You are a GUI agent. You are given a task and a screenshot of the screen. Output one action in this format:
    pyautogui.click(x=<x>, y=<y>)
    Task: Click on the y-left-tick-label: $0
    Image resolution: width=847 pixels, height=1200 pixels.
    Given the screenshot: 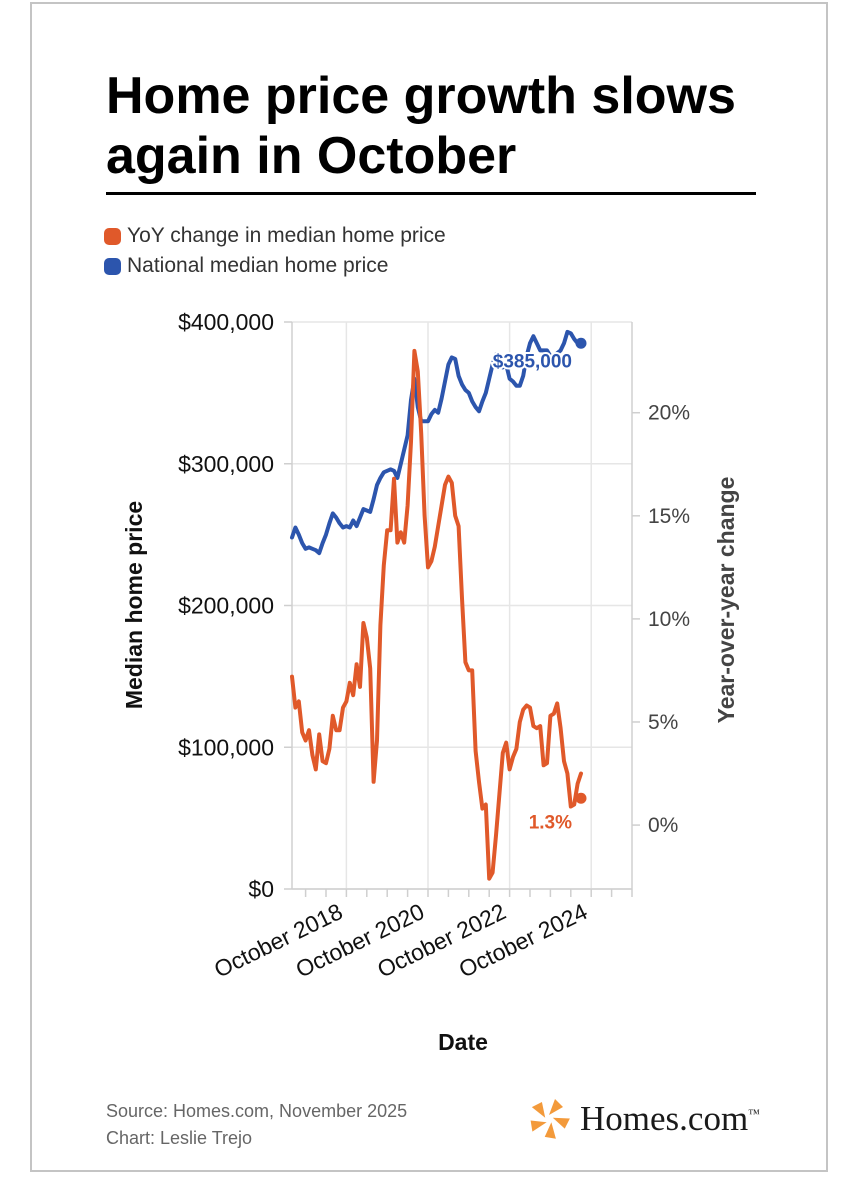 What is the action you would take?
    pyautogui.click(x=261, y=889)
    